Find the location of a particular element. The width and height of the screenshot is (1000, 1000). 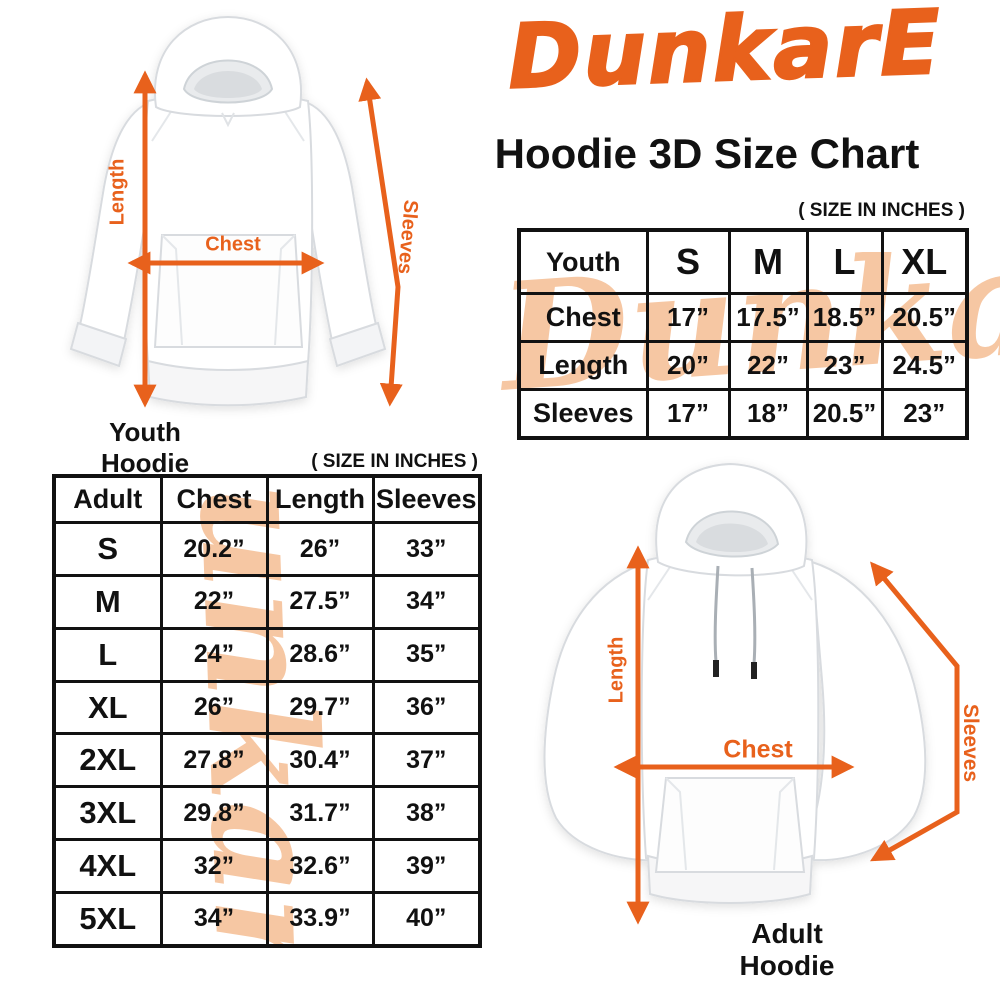

table-cell: 29.8” is located at coordinates (214, 813).